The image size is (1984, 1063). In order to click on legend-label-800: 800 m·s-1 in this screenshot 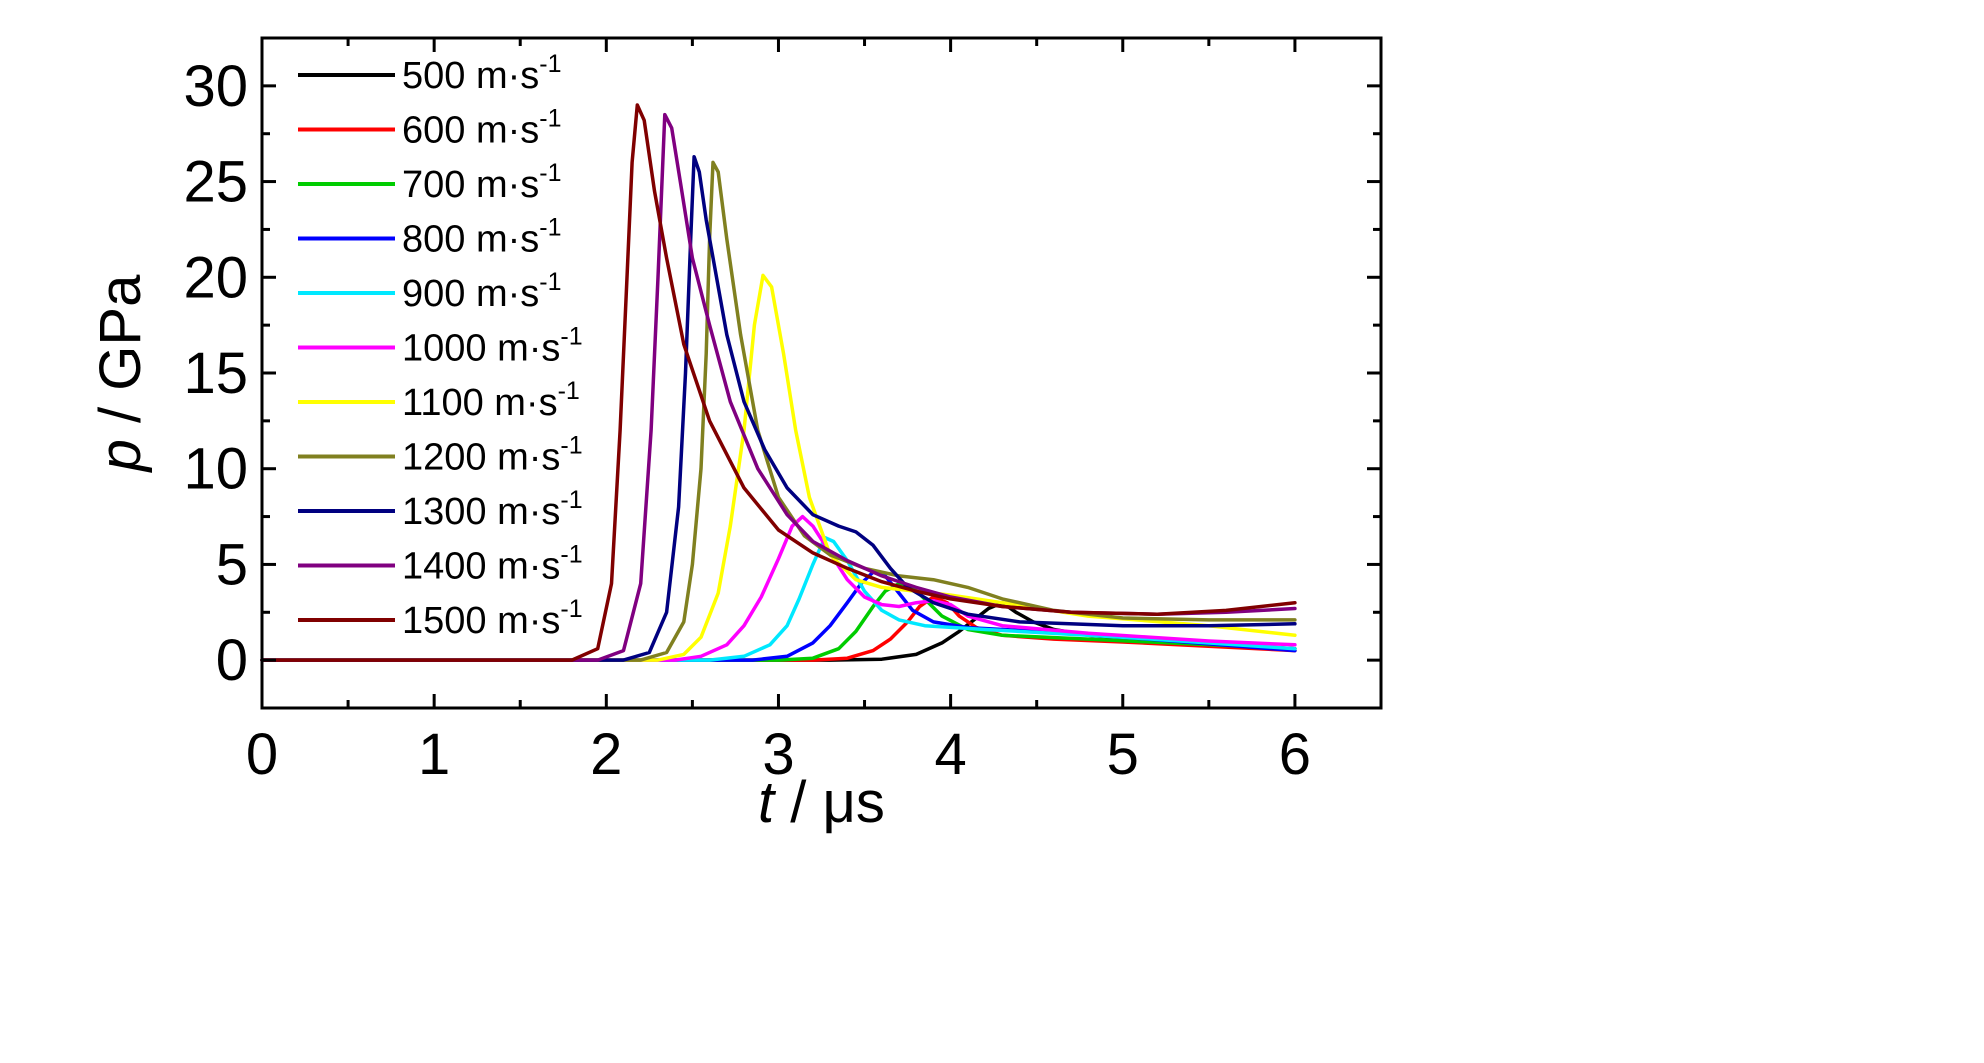, I will do `click(482, 237)`.